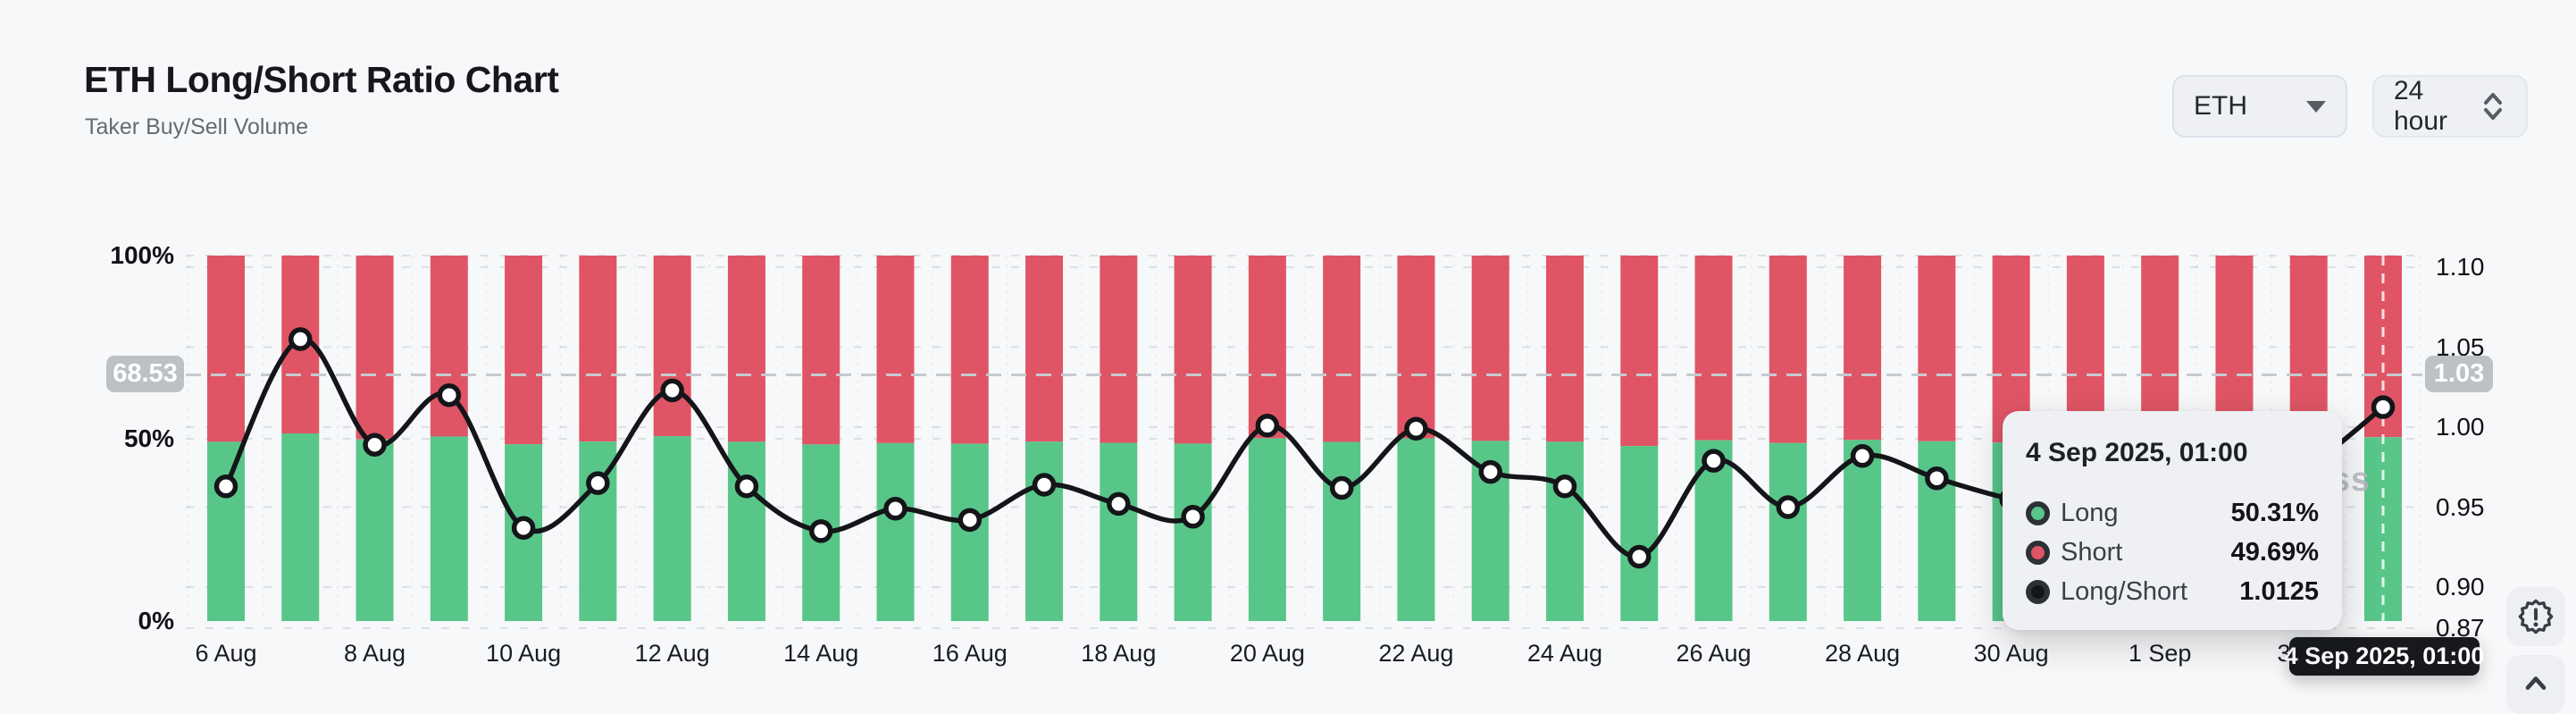  What do you see at coordinates (2385, 656) in the screenshot?
I see `crosshair-date-badge: 4 Sep 2025, 01:00` at bounding box center [2385, 656].